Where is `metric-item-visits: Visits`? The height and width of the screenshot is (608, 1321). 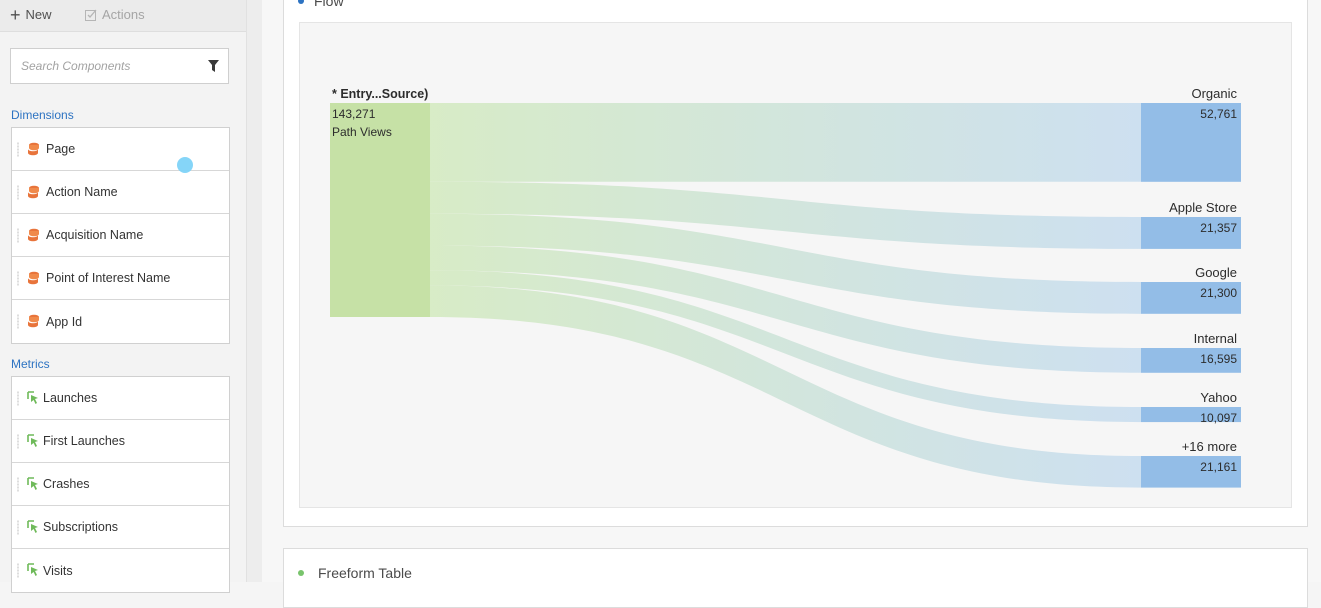
metric-item-visits: Visits is located at coordinates (120, 570).